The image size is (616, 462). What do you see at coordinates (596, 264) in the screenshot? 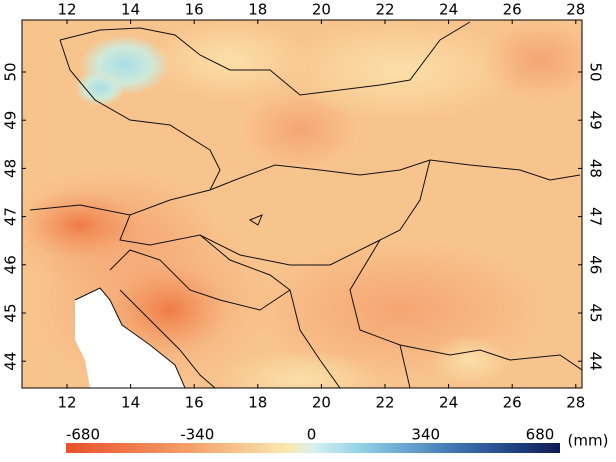
I see `y-tick-label-right: 46` at bounding box center [596, 264].